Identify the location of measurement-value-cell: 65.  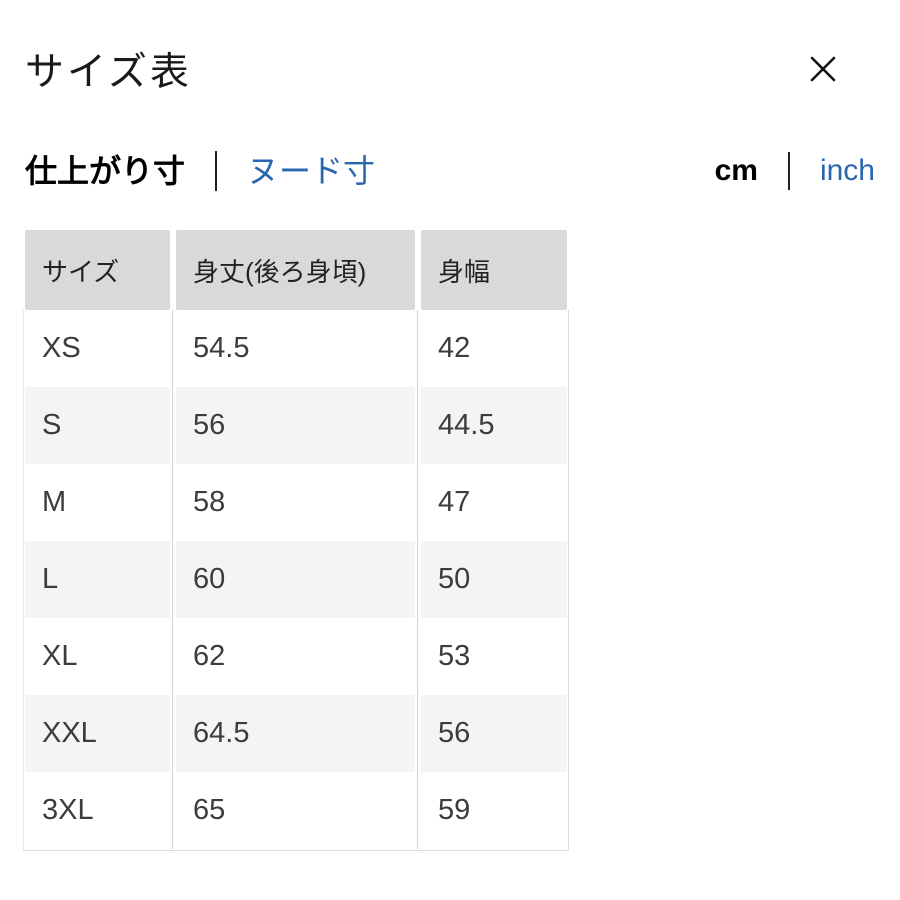
(295, 810).